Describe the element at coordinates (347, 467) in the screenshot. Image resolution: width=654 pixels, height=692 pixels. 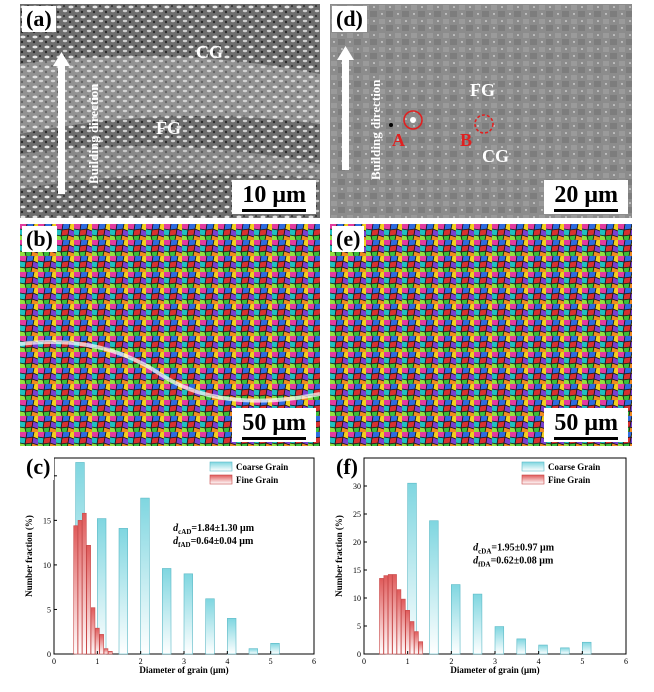
I see `panel-label-f: (f)` at that location.